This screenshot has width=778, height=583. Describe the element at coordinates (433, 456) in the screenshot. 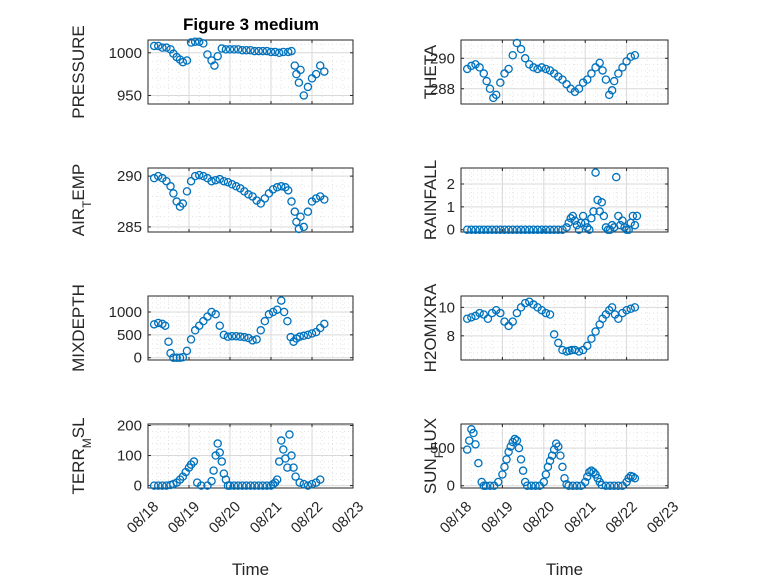

I see `y-axis-label: SUNFLUX` at that location.